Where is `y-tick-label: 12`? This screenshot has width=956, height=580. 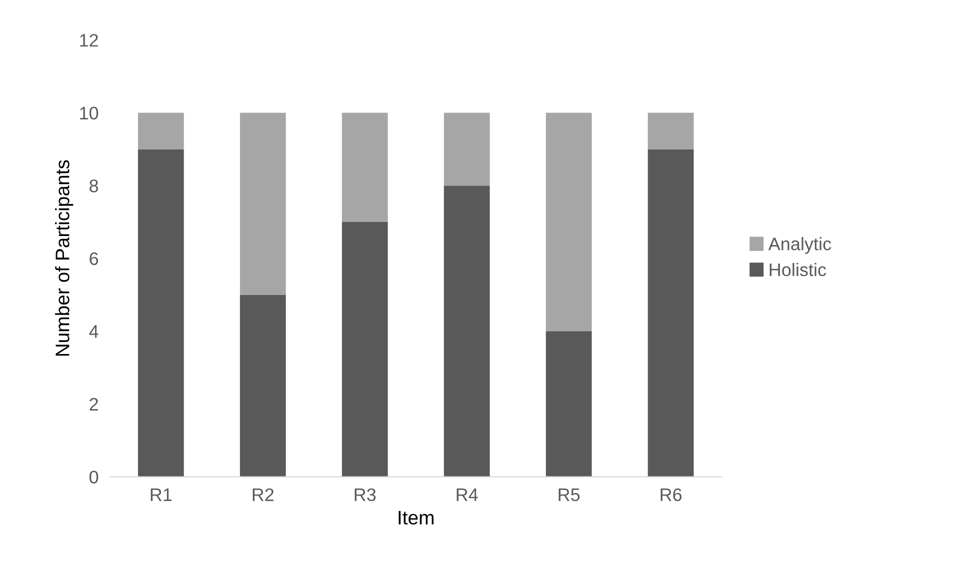 y-tick-label: 12 is located at coordinates (89, 40).